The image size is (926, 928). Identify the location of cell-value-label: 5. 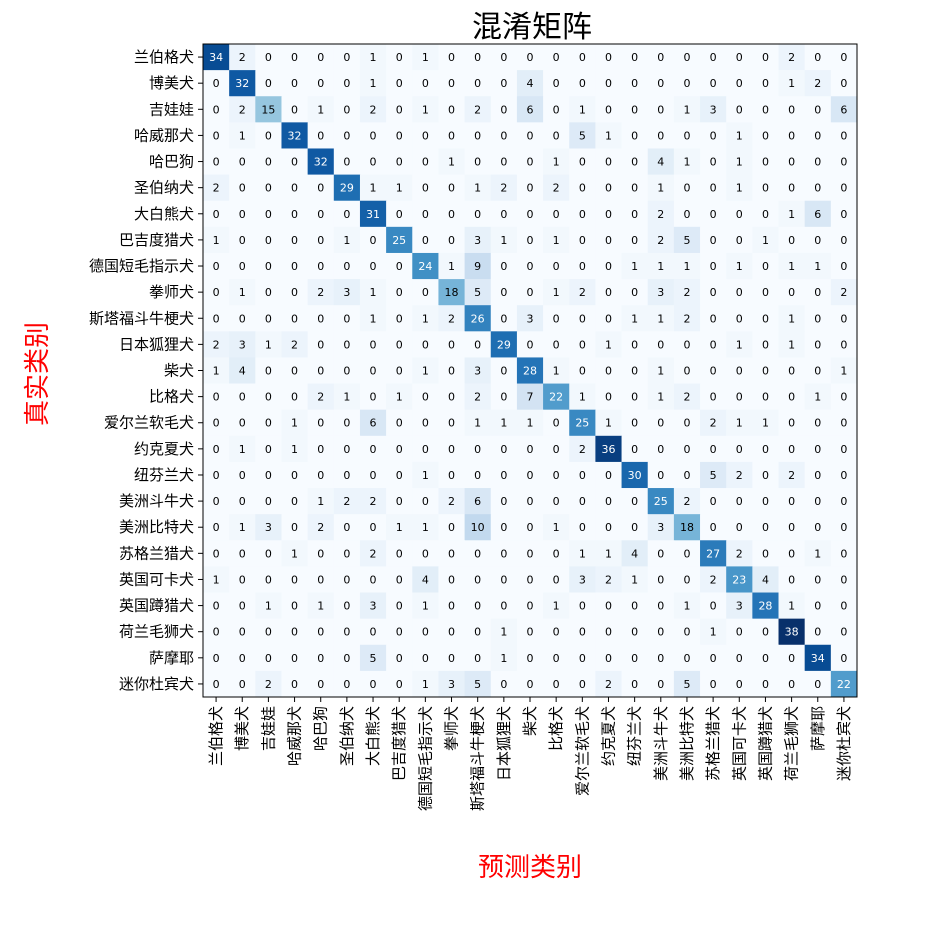
(477, 684).